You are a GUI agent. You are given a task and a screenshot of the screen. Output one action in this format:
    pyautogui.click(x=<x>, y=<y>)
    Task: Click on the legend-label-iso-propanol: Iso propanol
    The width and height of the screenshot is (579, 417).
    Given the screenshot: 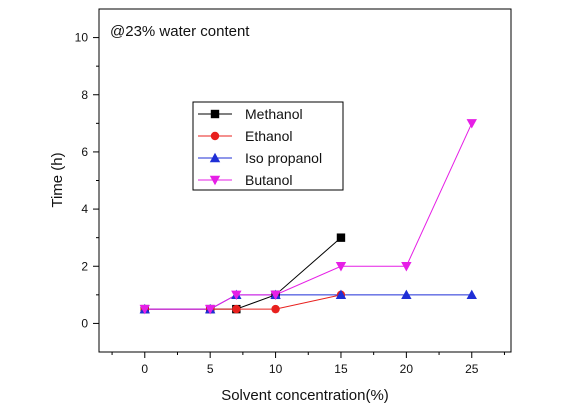 What is the action you would take?
    pyautogui.click(x=283, y=158)
    